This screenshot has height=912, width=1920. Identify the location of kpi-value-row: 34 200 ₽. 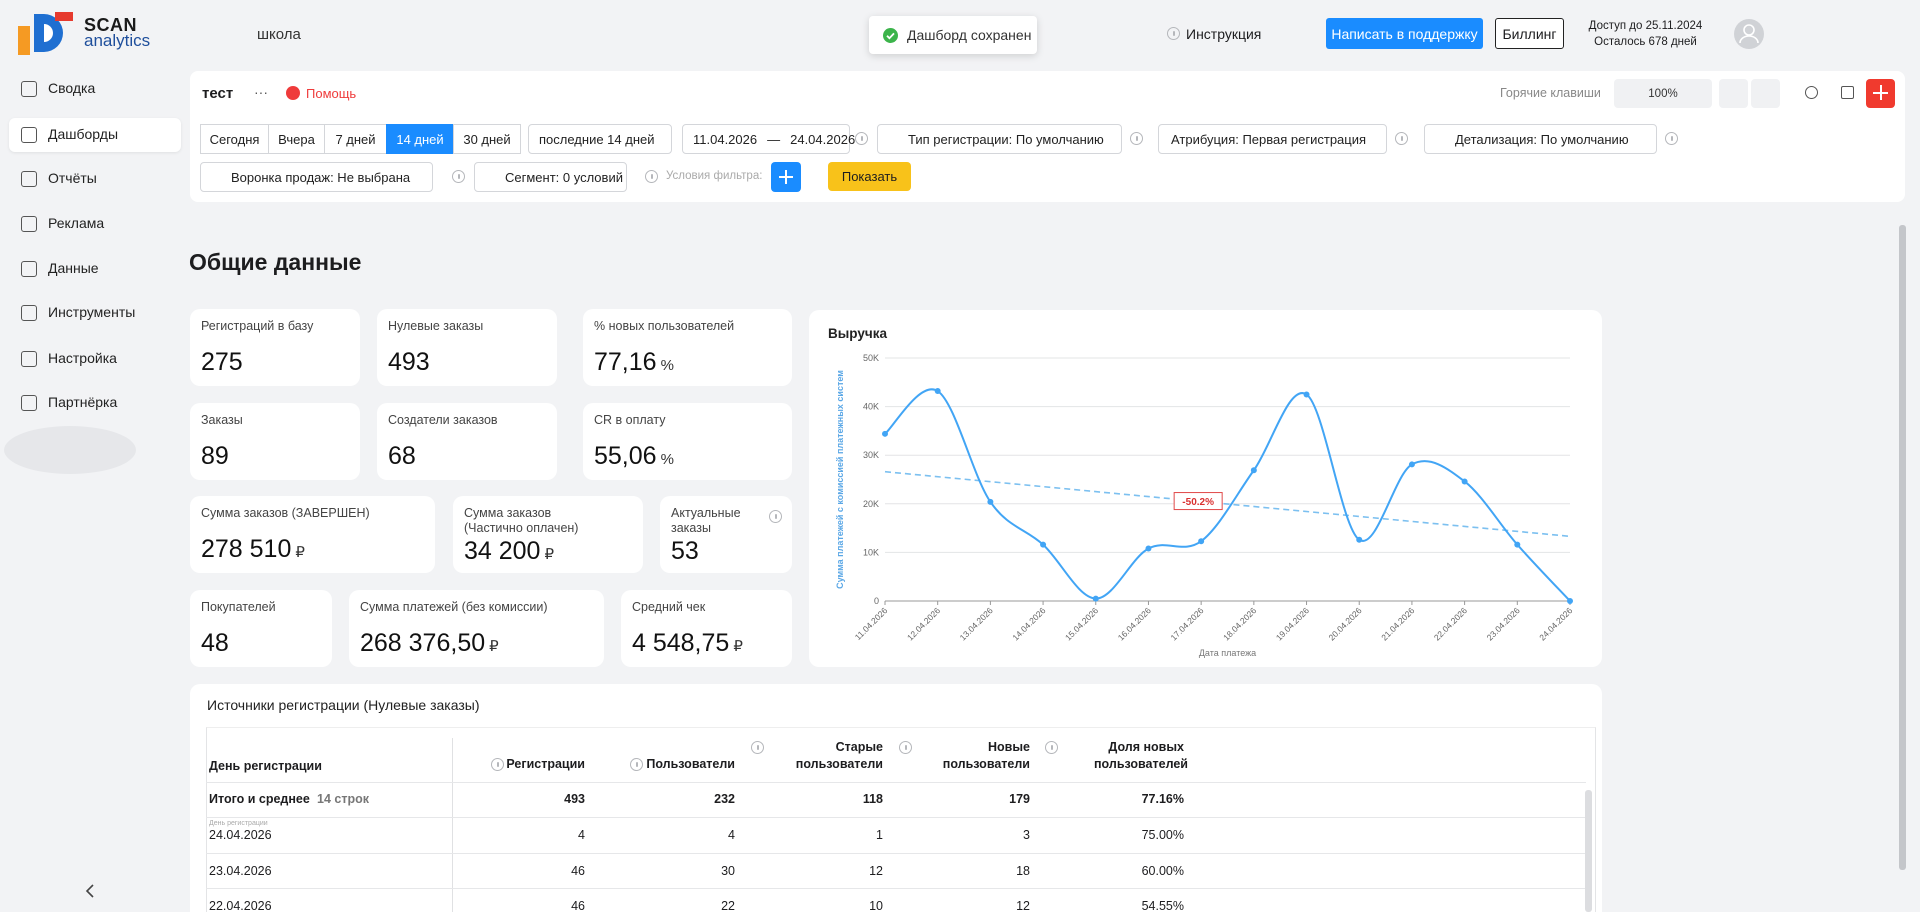
(538, 551).